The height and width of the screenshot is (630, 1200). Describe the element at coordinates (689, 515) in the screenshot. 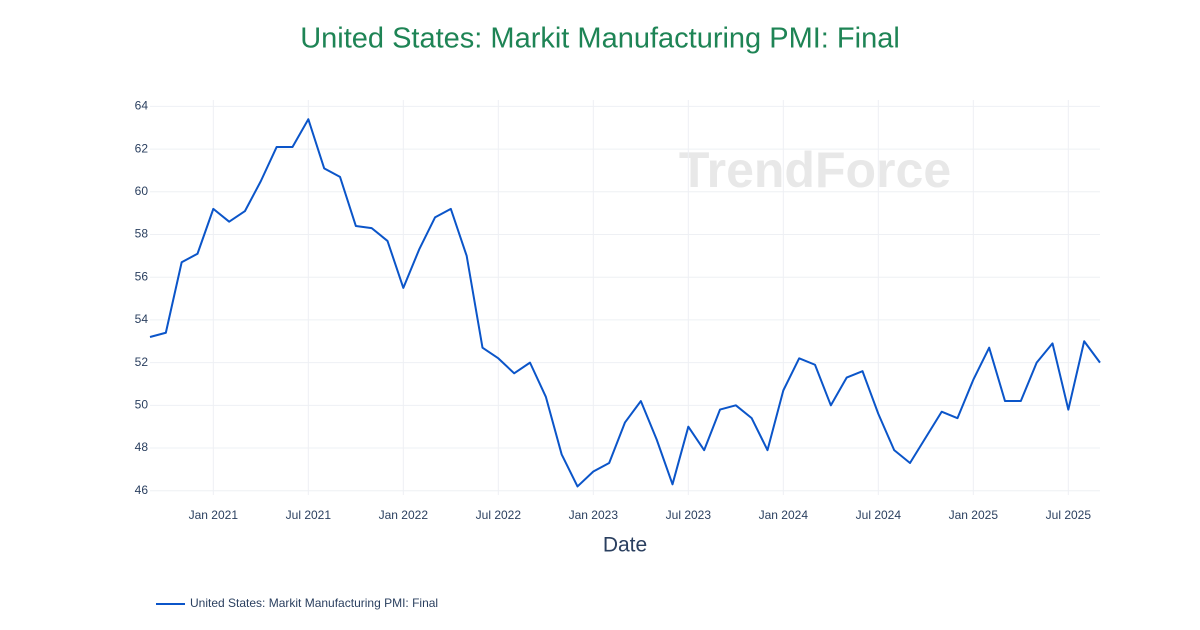

I see `x-tick-label: Jul 2023` at that location.